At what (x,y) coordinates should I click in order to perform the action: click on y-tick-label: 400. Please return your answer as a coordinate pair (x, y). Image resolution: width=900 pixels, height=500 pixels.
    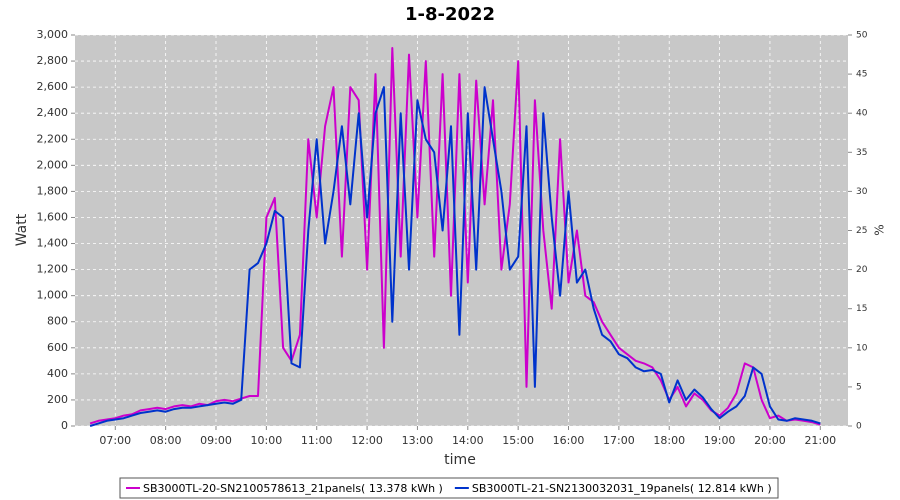
    Looking at the image, I should click on (57, 373).